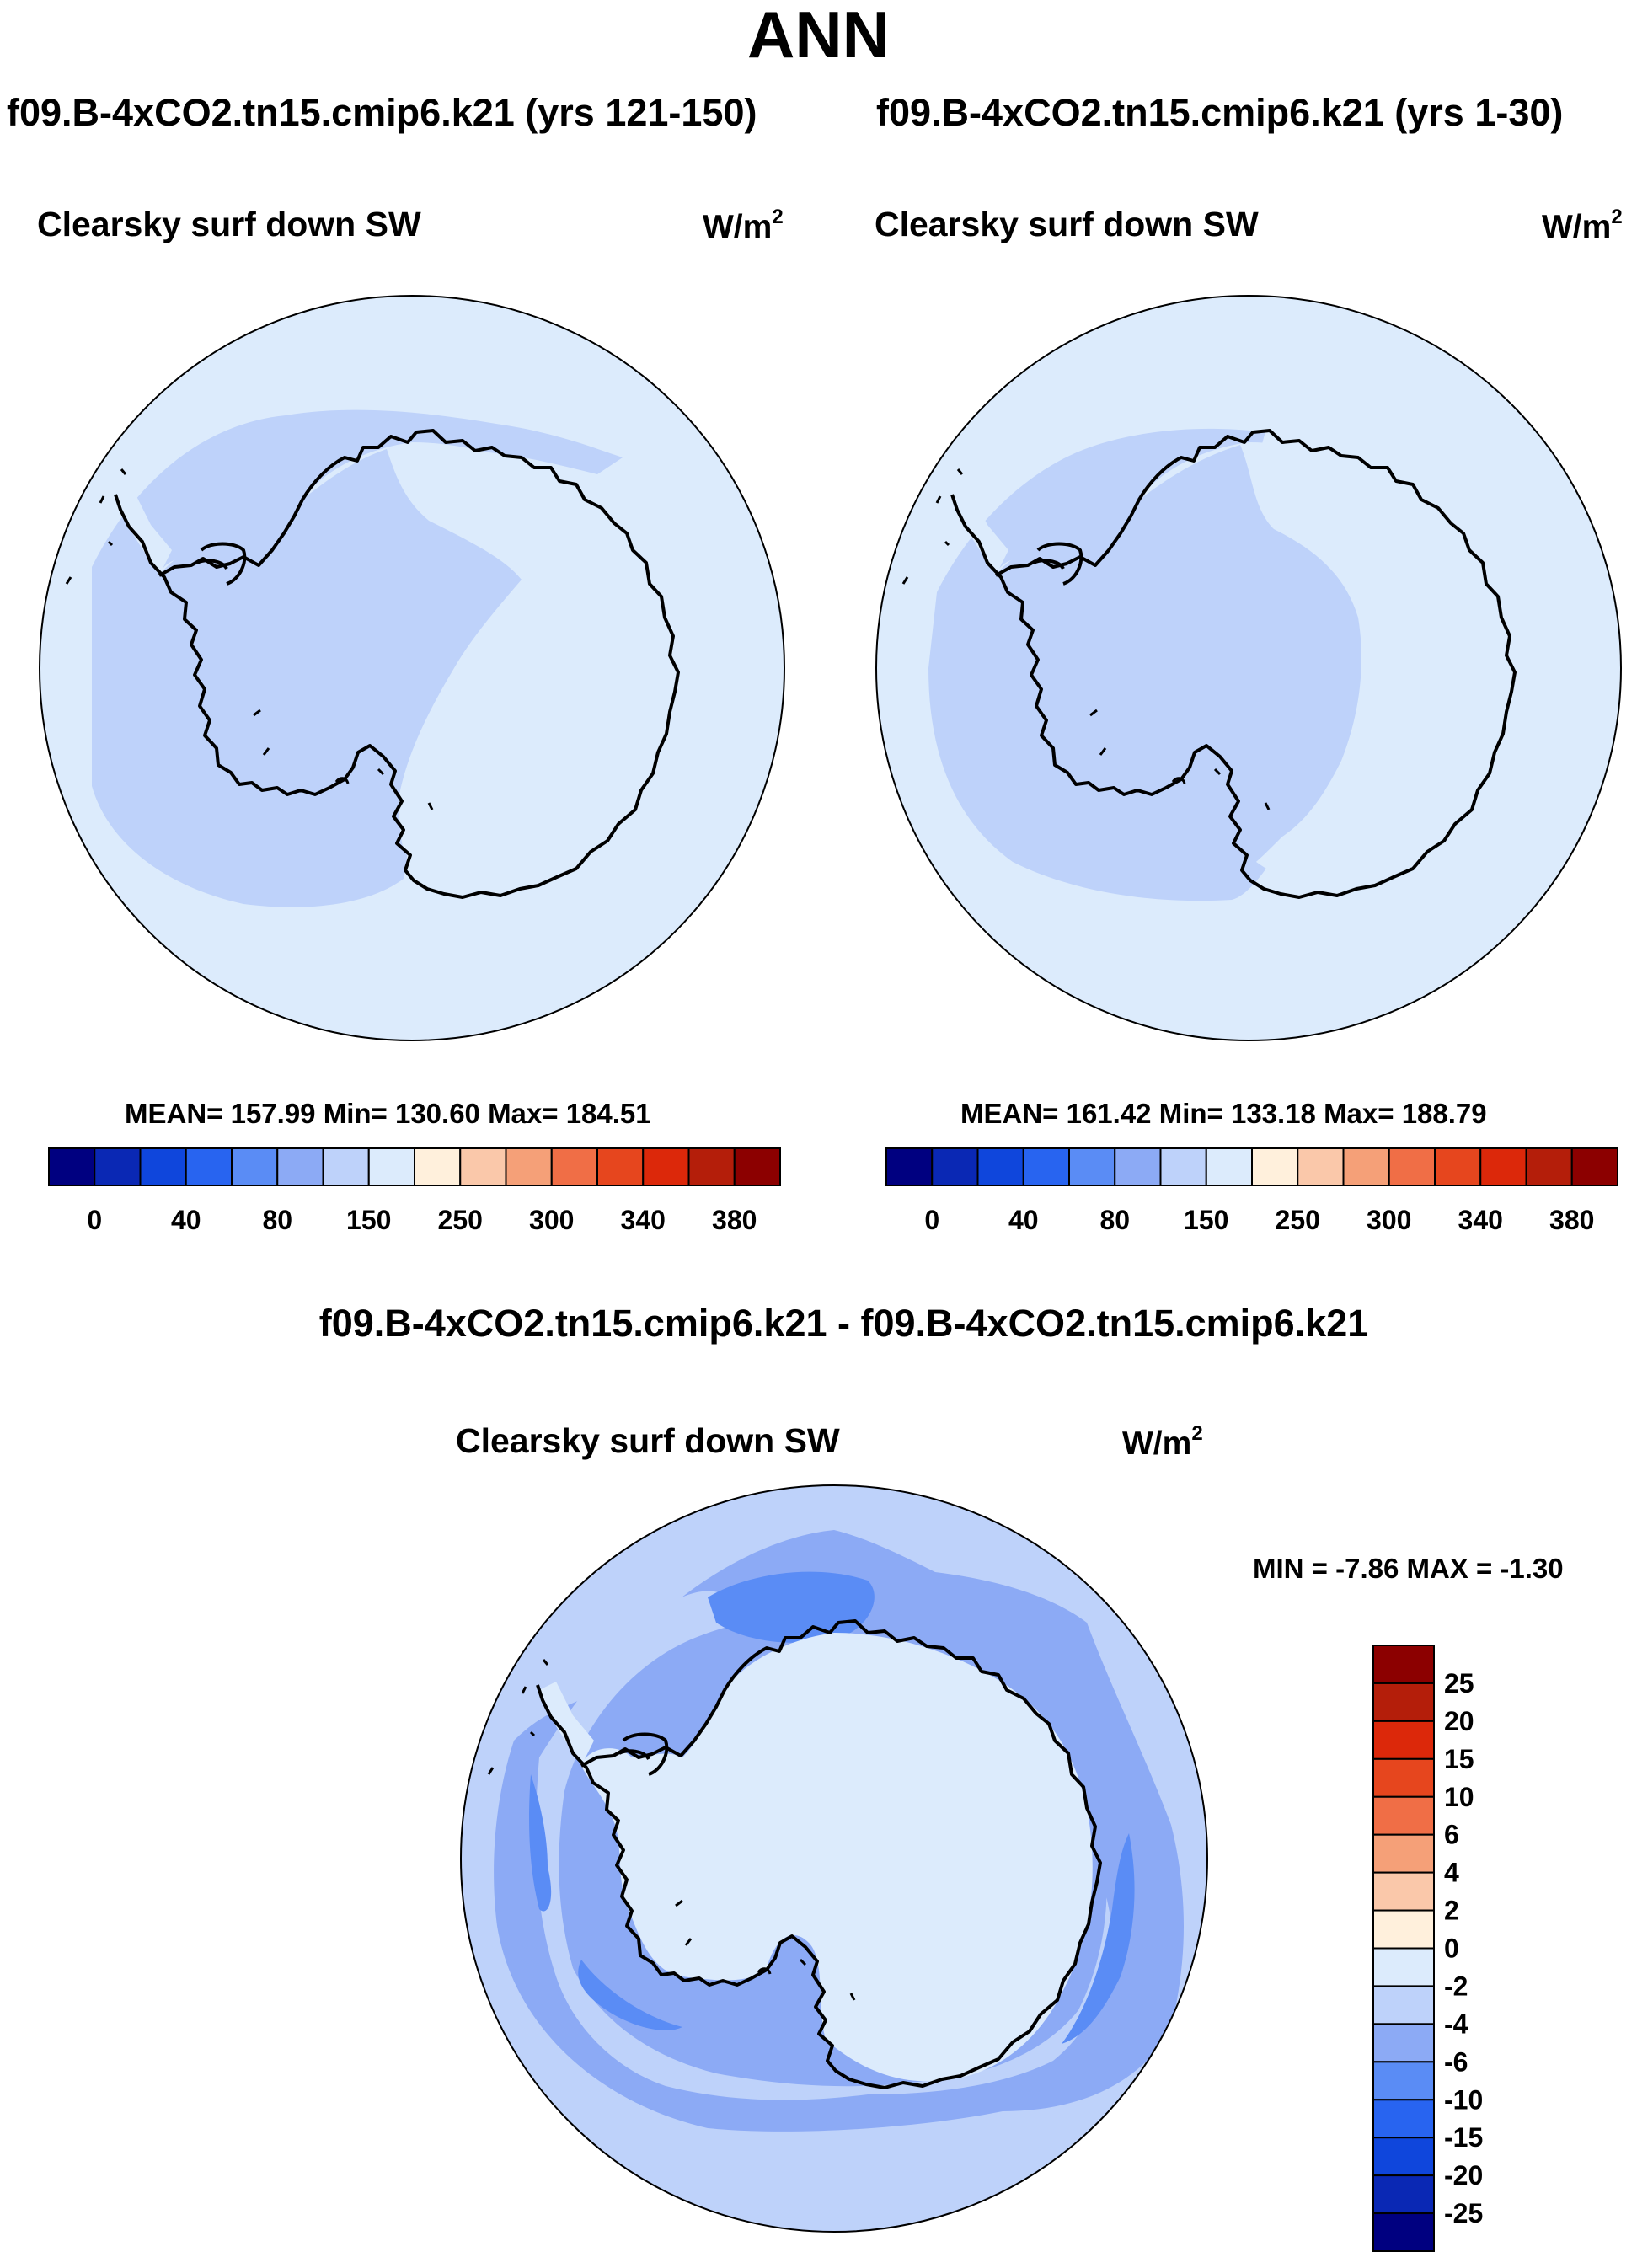 Image resolution: width=1637 pixels, height=2268 pixels. What do you see at coordinates (1220, 113) in the screenshot?
I see `panel-b-case-title: f09.B-4xCO2.tn15.cmip6.k21 (yrs 1-30)` at bounding box center [1220, 113].